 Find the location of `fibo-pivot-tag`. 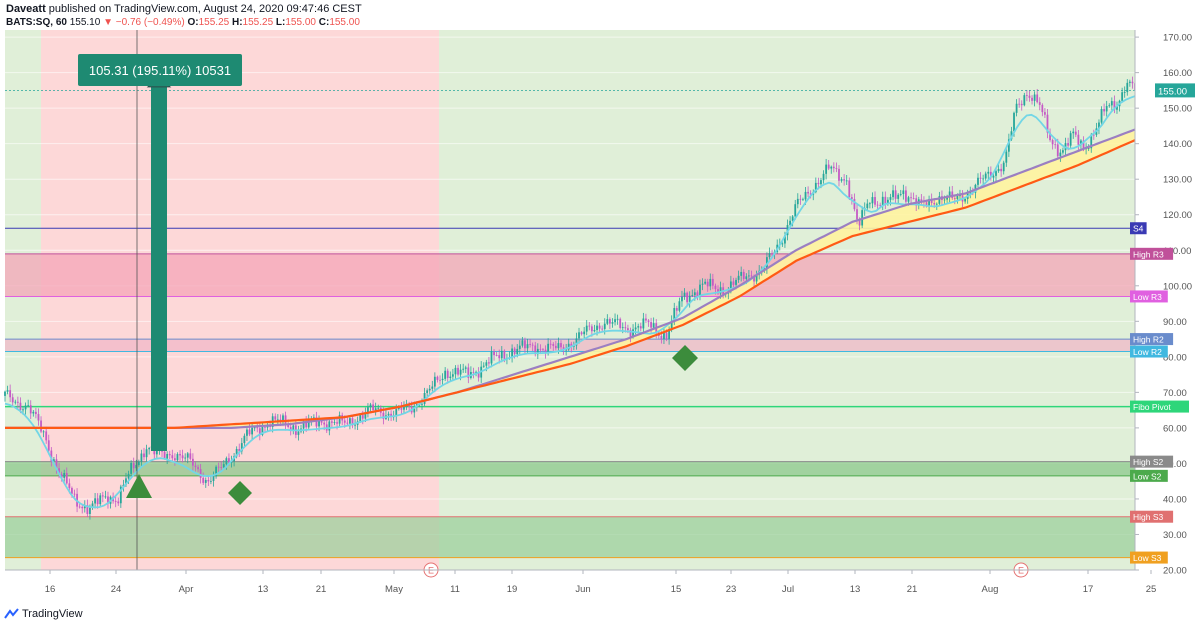

fibo-pivot-tag is located at coordinates (1159, 406).